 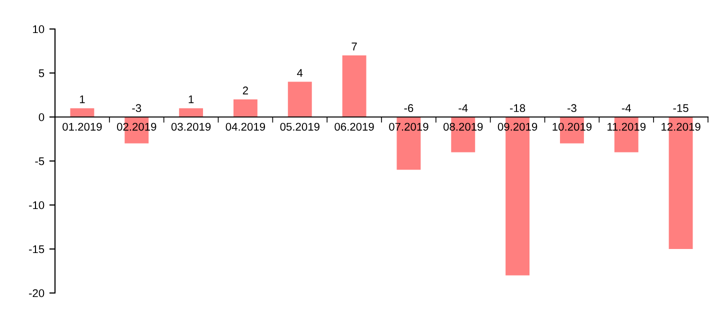 I want to click on y-tick-label: -15, so click(x=36, y=249).